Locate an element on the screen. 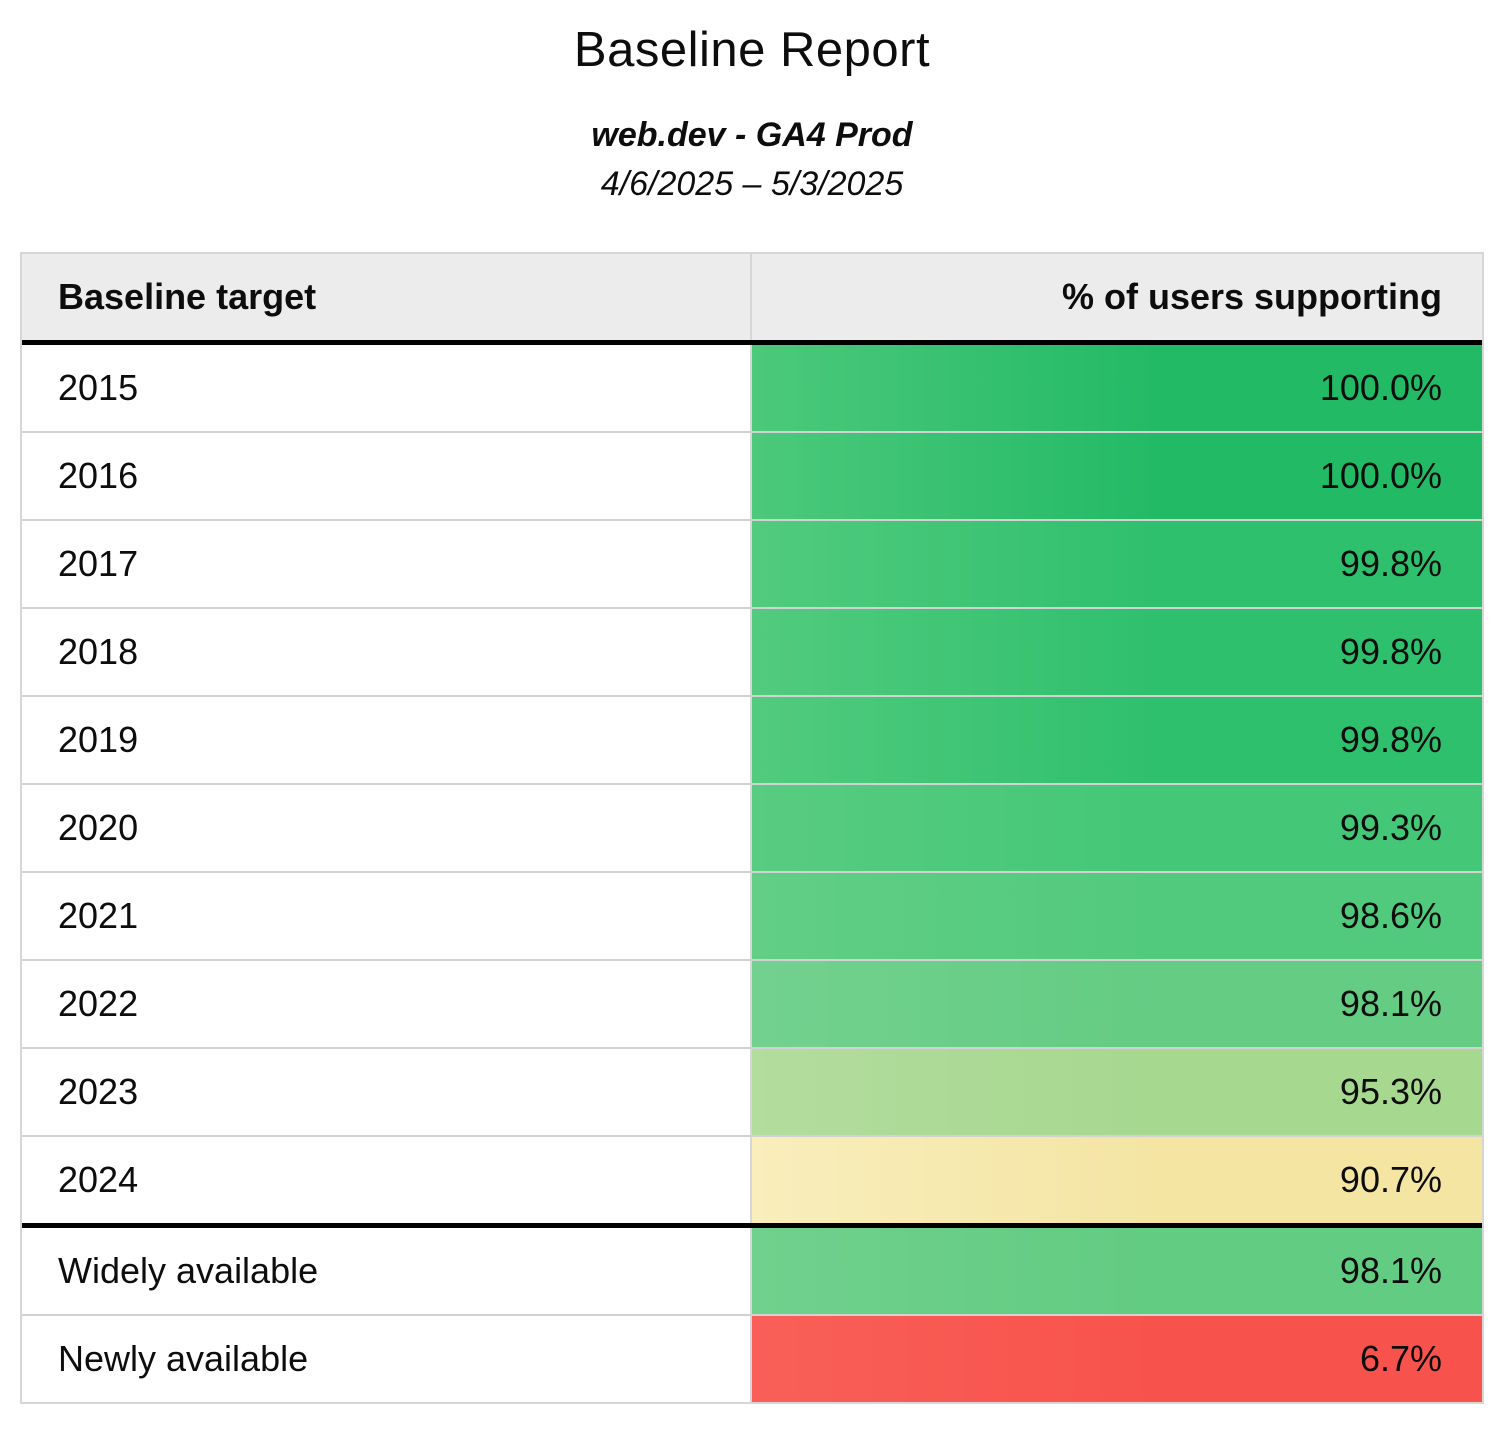 This screenshot has width=1504, height=1448. baseline-target-cell: 2022 is located at coordinates (387, 1004).